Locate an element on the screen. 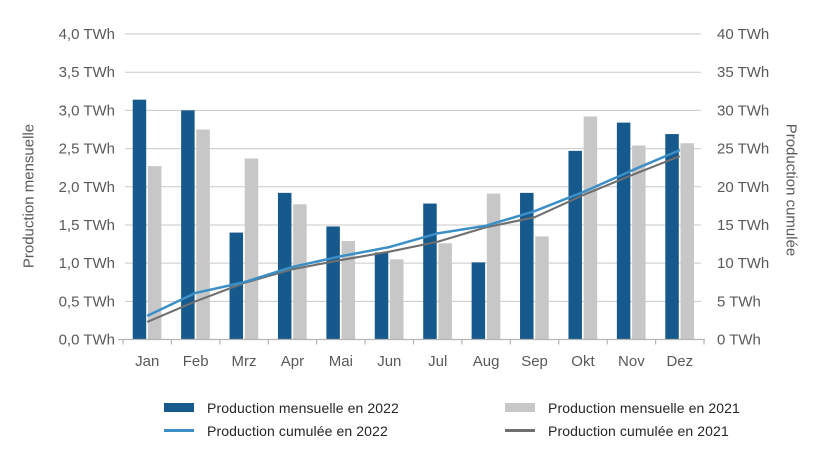 The height and width of the screenshot is (464, 825). month-label: Aug is located at coordinates (486, 361).